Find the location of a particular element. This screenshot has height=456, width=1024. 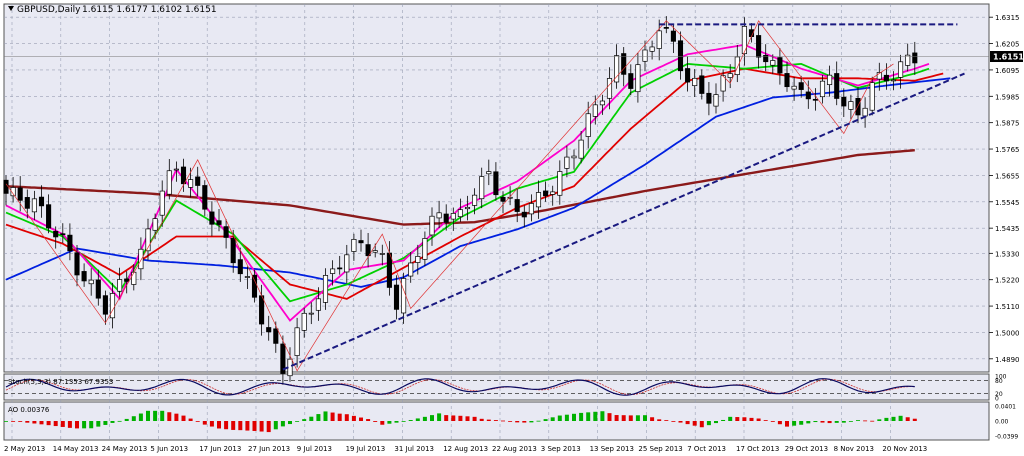

stochastic-label: Stoch(5,3,3) 87.1353 67.9353 is located at coordinates (60, 382).